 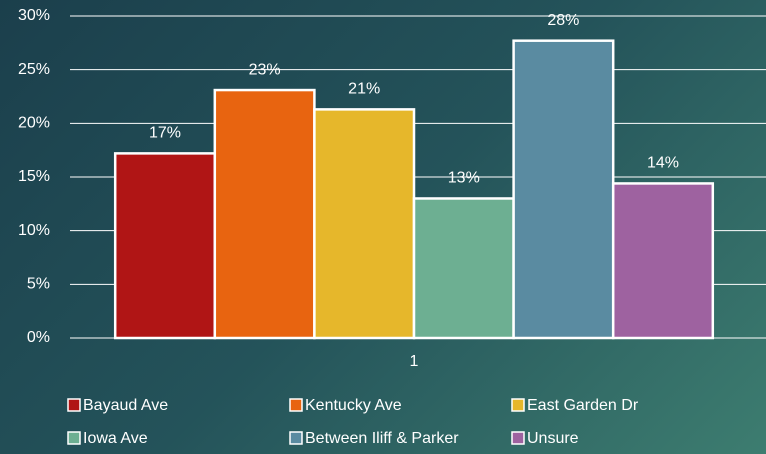 I want to click on data-label: 21%, so click(x=364, y=89).